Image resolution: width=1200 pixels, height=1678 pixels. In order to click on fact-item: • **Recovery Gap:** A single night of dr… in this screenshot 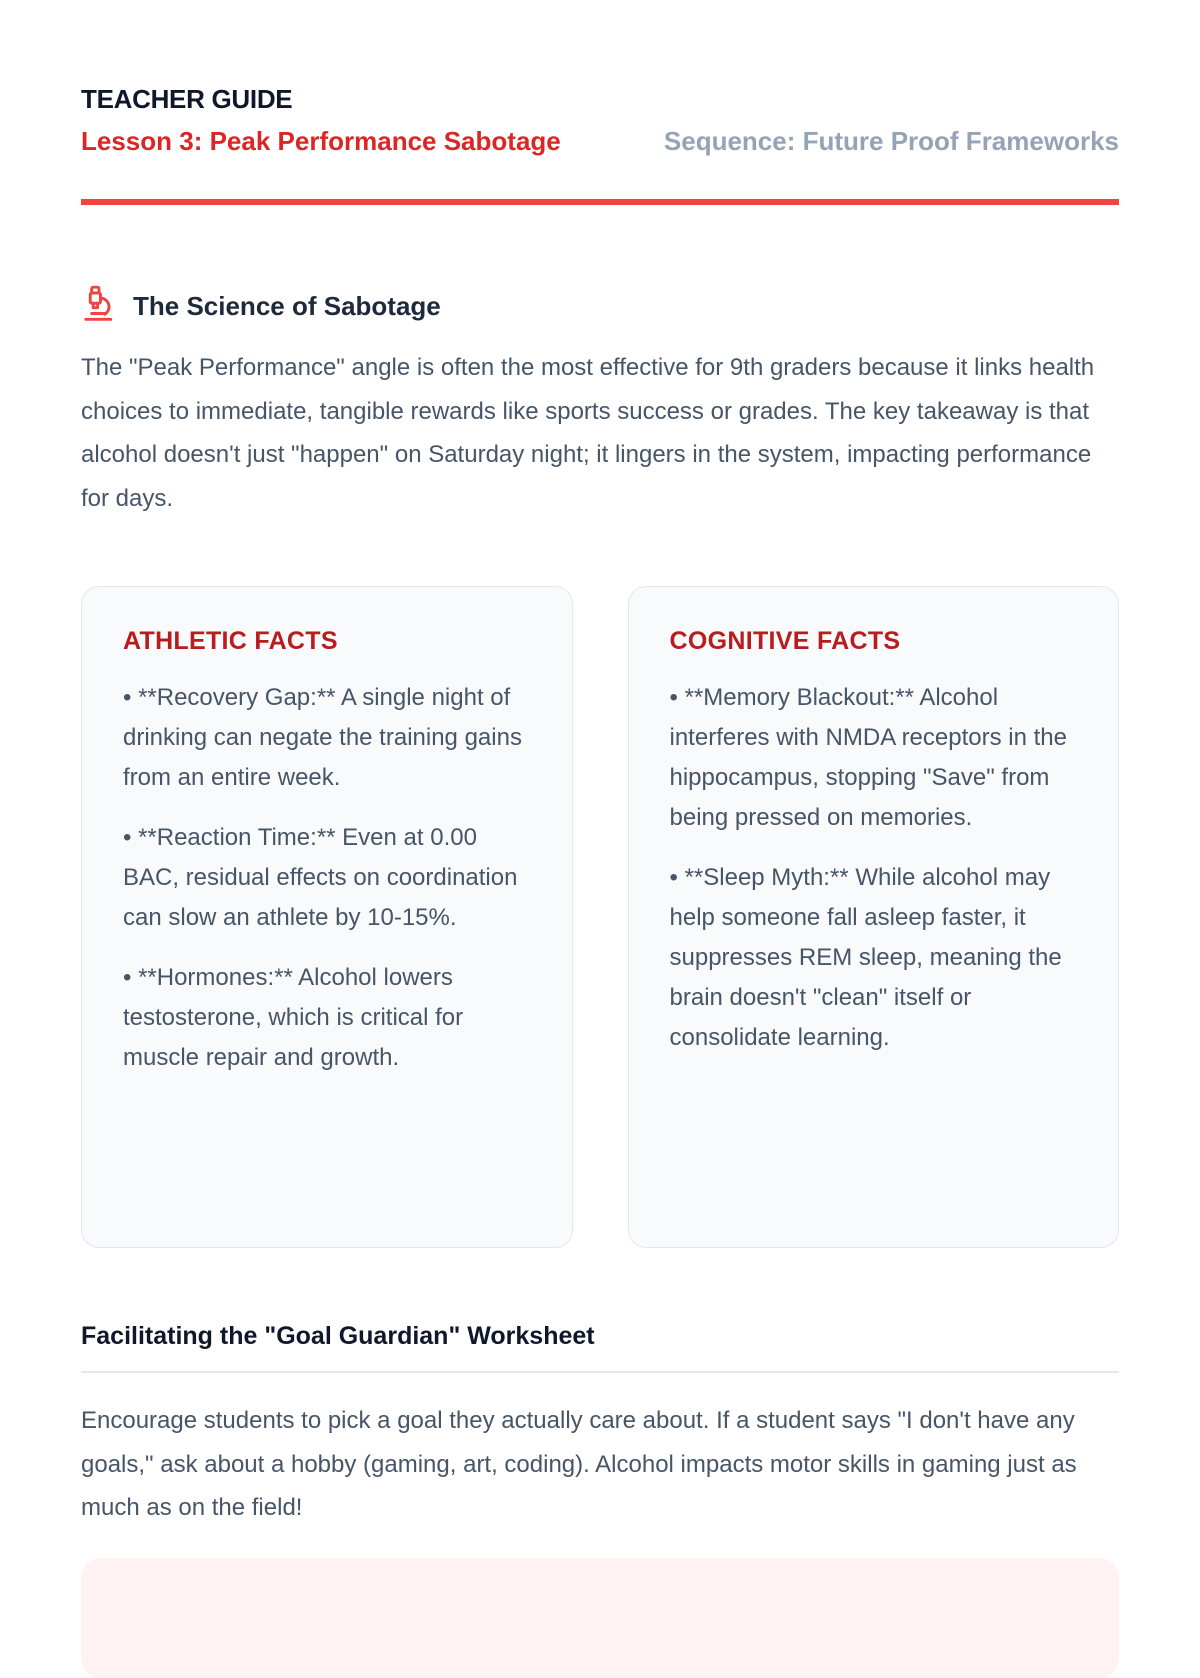, I will do `click(322, 737)`.